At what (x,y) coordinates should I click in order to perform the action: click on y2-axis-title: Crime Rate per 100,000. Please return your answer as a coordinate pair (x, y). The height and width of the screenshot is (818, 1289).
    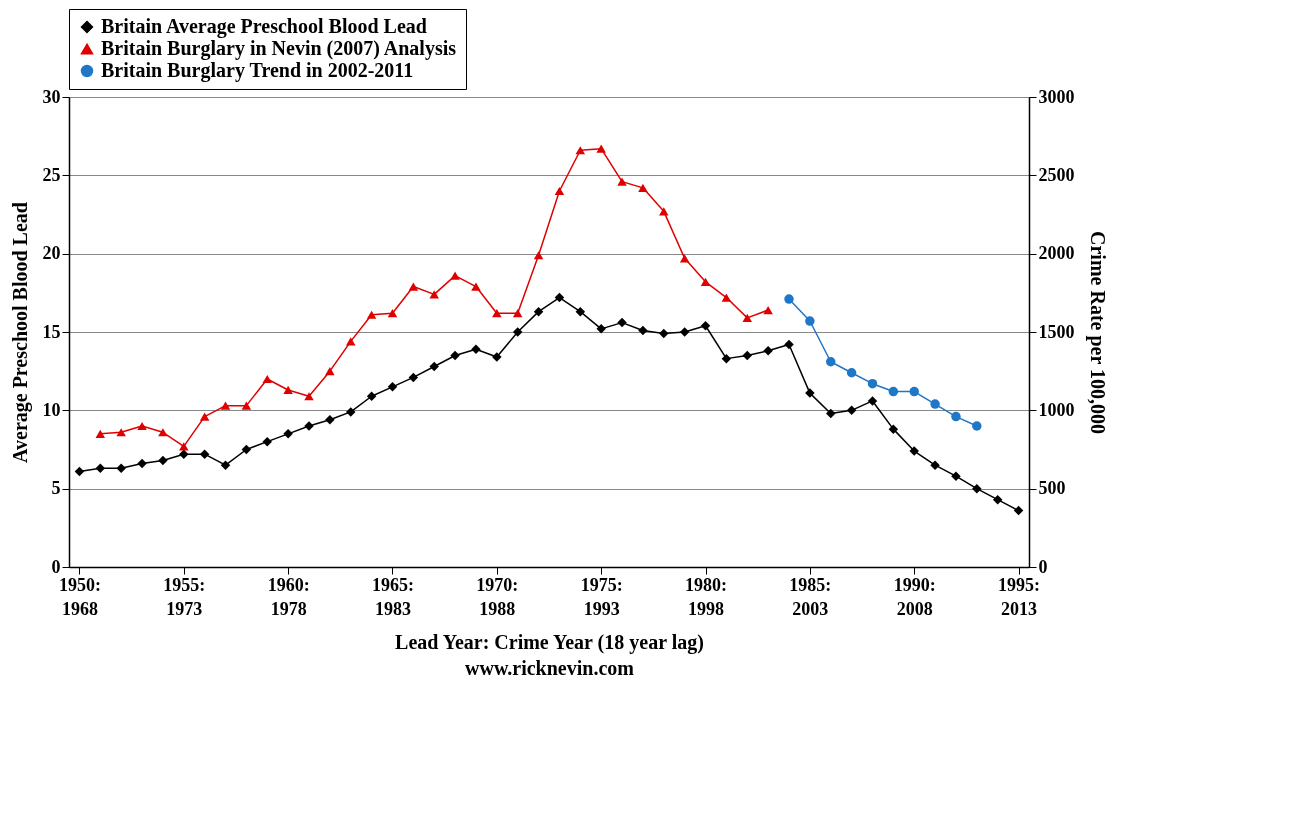
    Looking at the image, I should click on (1097, 332).